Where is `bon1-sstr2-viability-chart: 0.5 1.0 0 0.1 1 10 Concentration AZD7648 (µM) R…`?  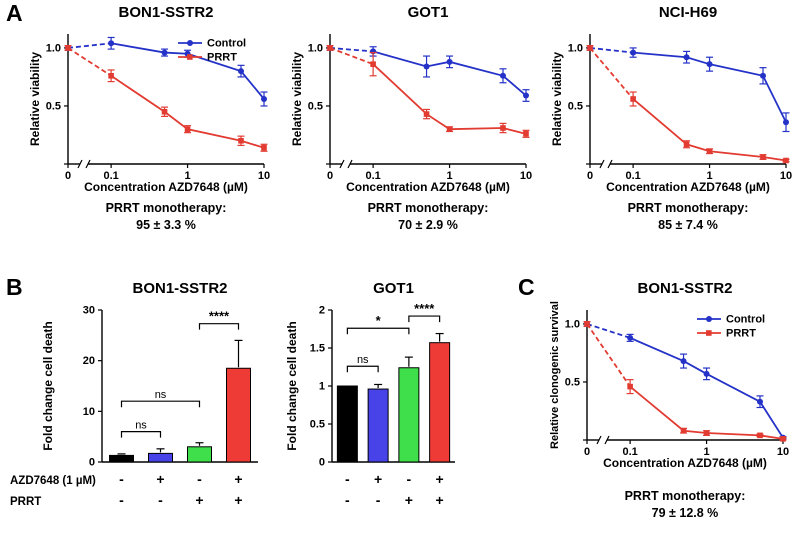
bon1-sstr2-viability-chart: 0.5 1.0 0 0.1 1 10 Concentration AZD7648 (µM) R… is located at coordinates (149, 114).